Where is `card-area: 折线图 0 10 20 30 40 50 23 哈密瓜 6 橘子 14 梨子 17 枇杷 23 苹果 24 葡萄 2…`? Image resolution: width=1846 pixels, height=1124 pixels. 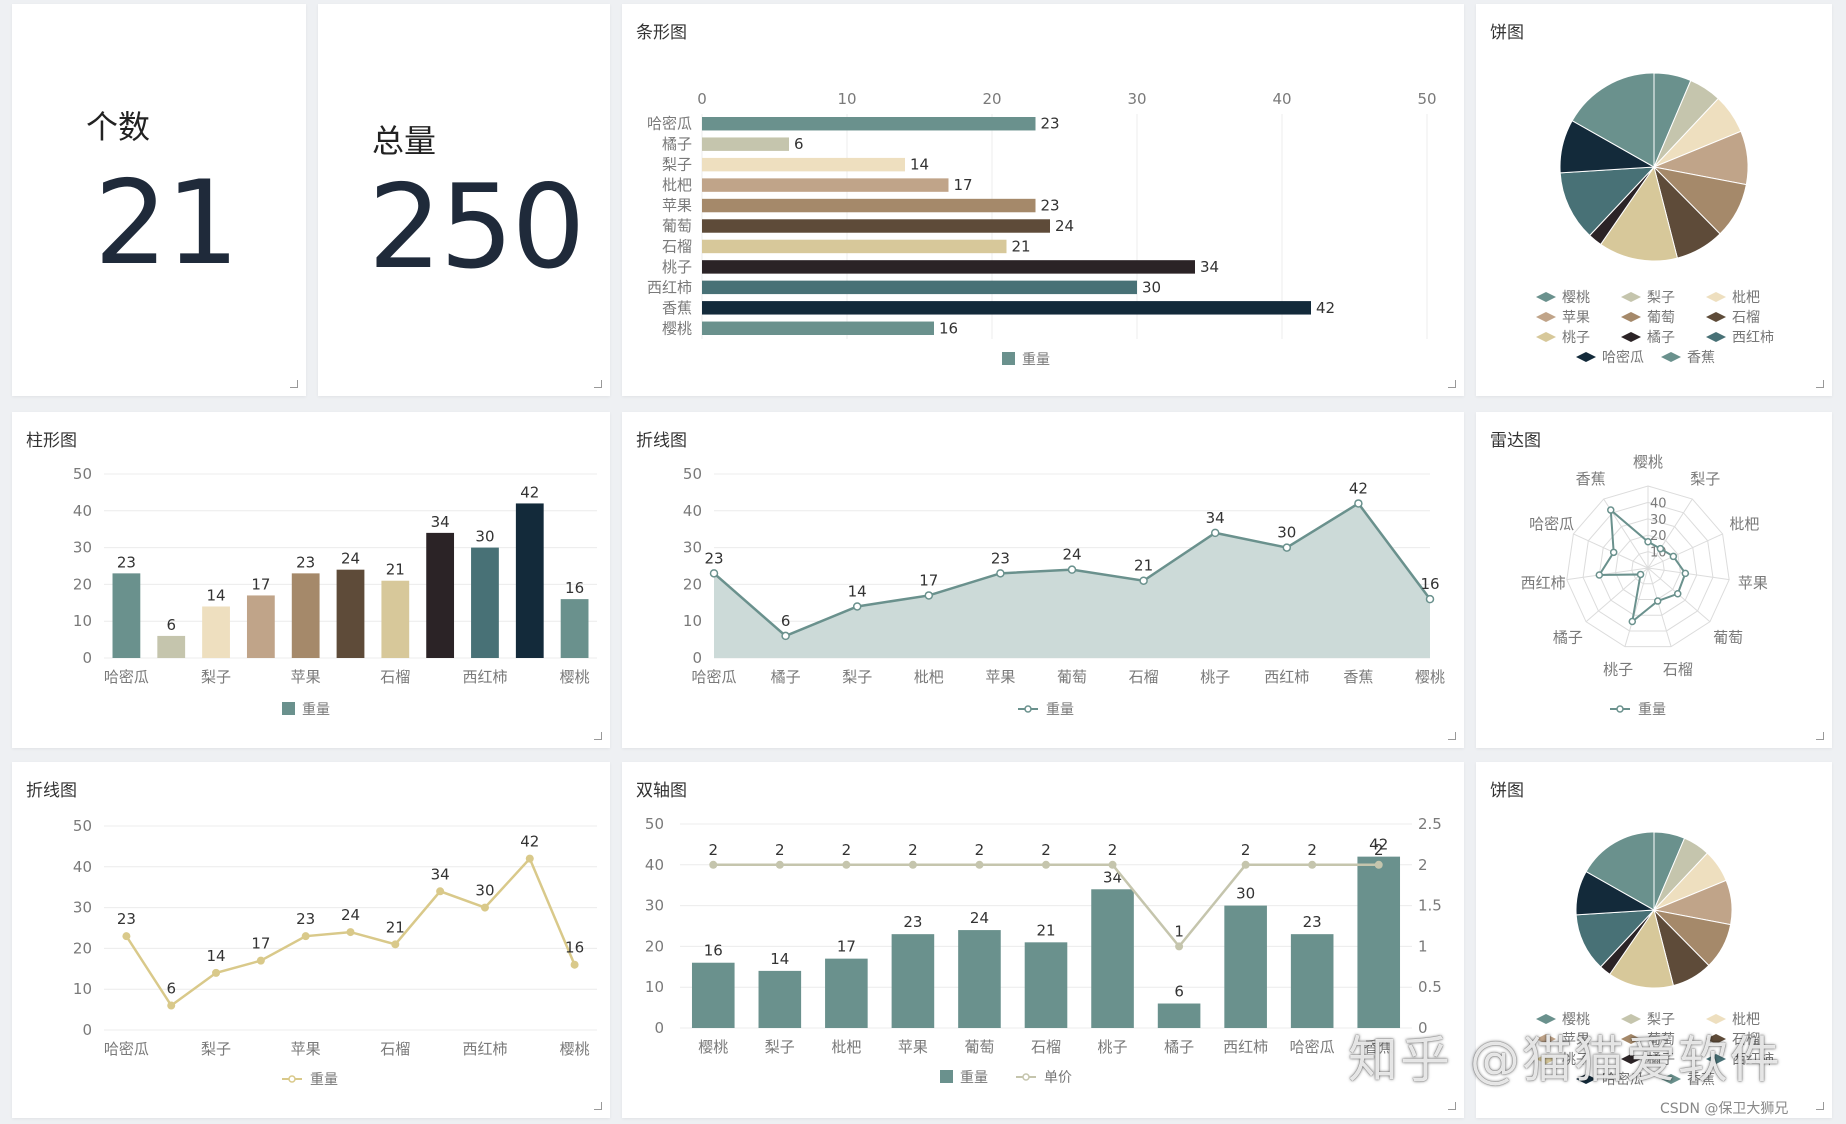
card-area: 折线图 0 10 20 30 40 50 23 哈密瓜 6 橘子 14 梨子 17 枇杷 23 苹果 24 葡萄 2… is located at coordinates (1043, 580).